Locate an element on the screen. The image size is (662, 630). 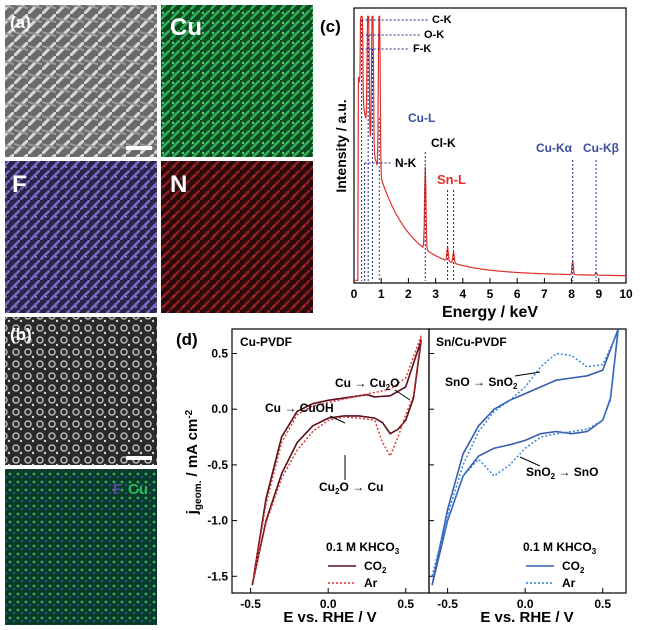
spectrum-peak-markers is located at coordinates (479, 150).